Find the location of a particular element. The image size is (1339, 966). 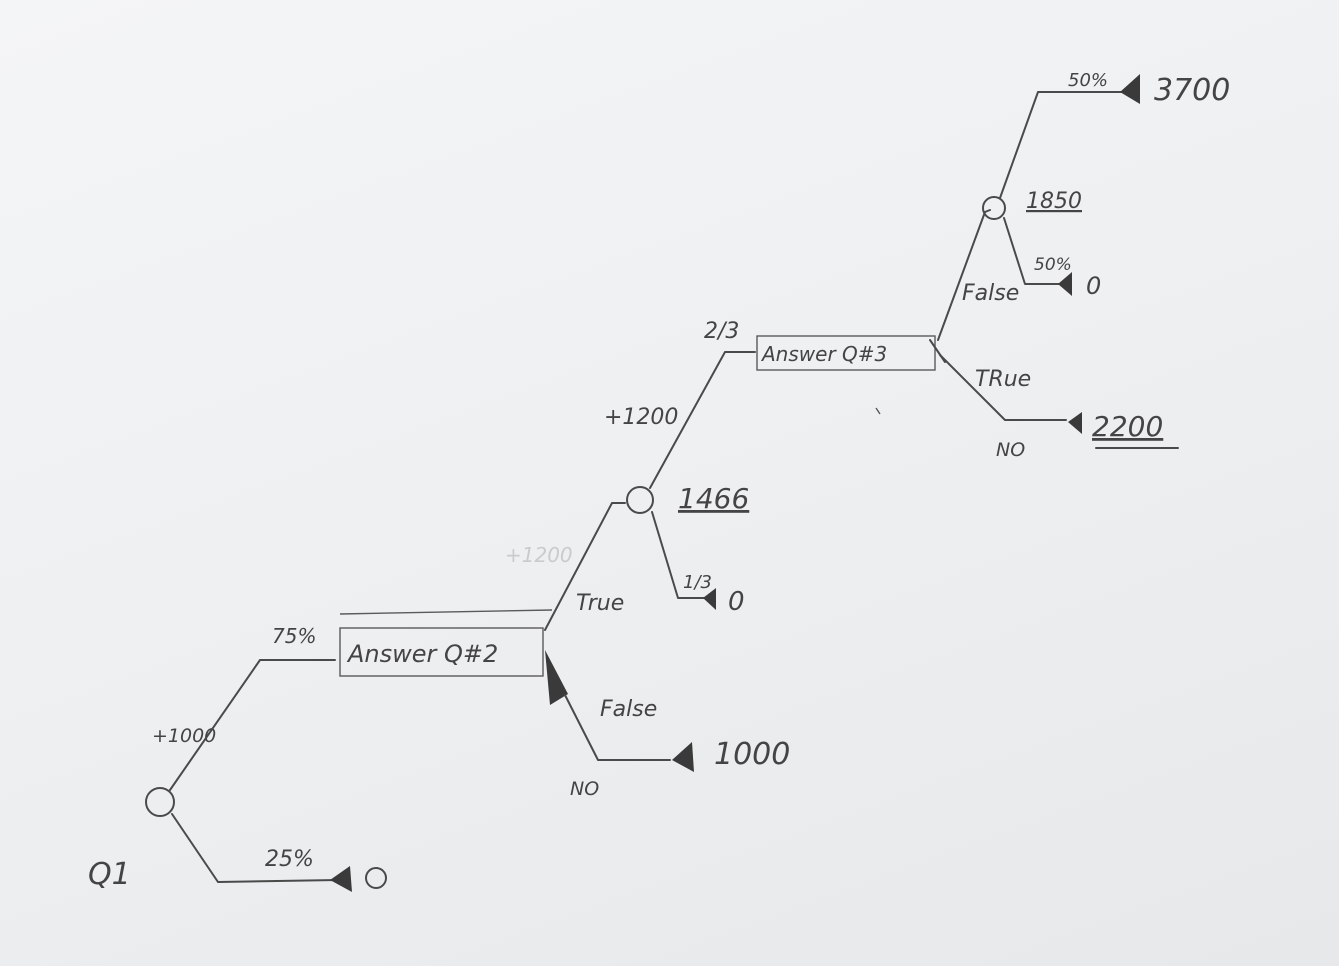

ghost-reward-label: +1200 is located at coordinates (539, 555).